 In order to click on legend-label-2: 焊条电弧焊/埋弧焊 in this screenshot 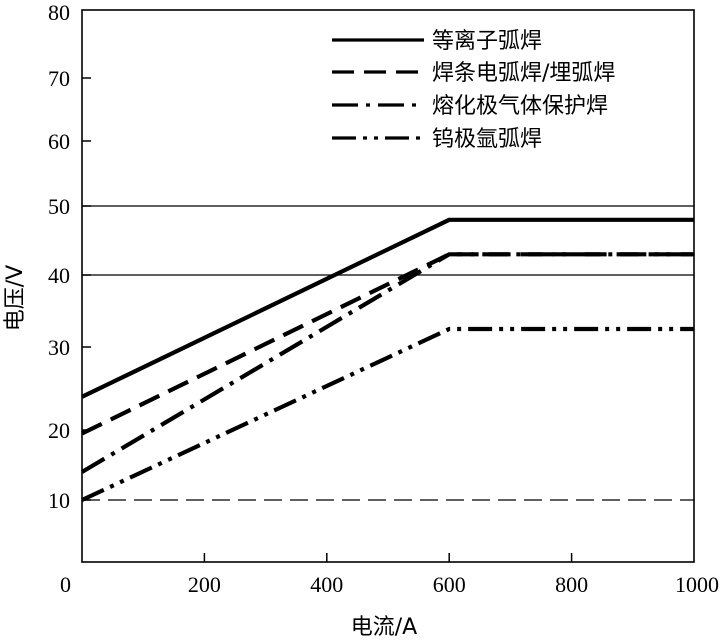, I will do `click(523, 73)`.